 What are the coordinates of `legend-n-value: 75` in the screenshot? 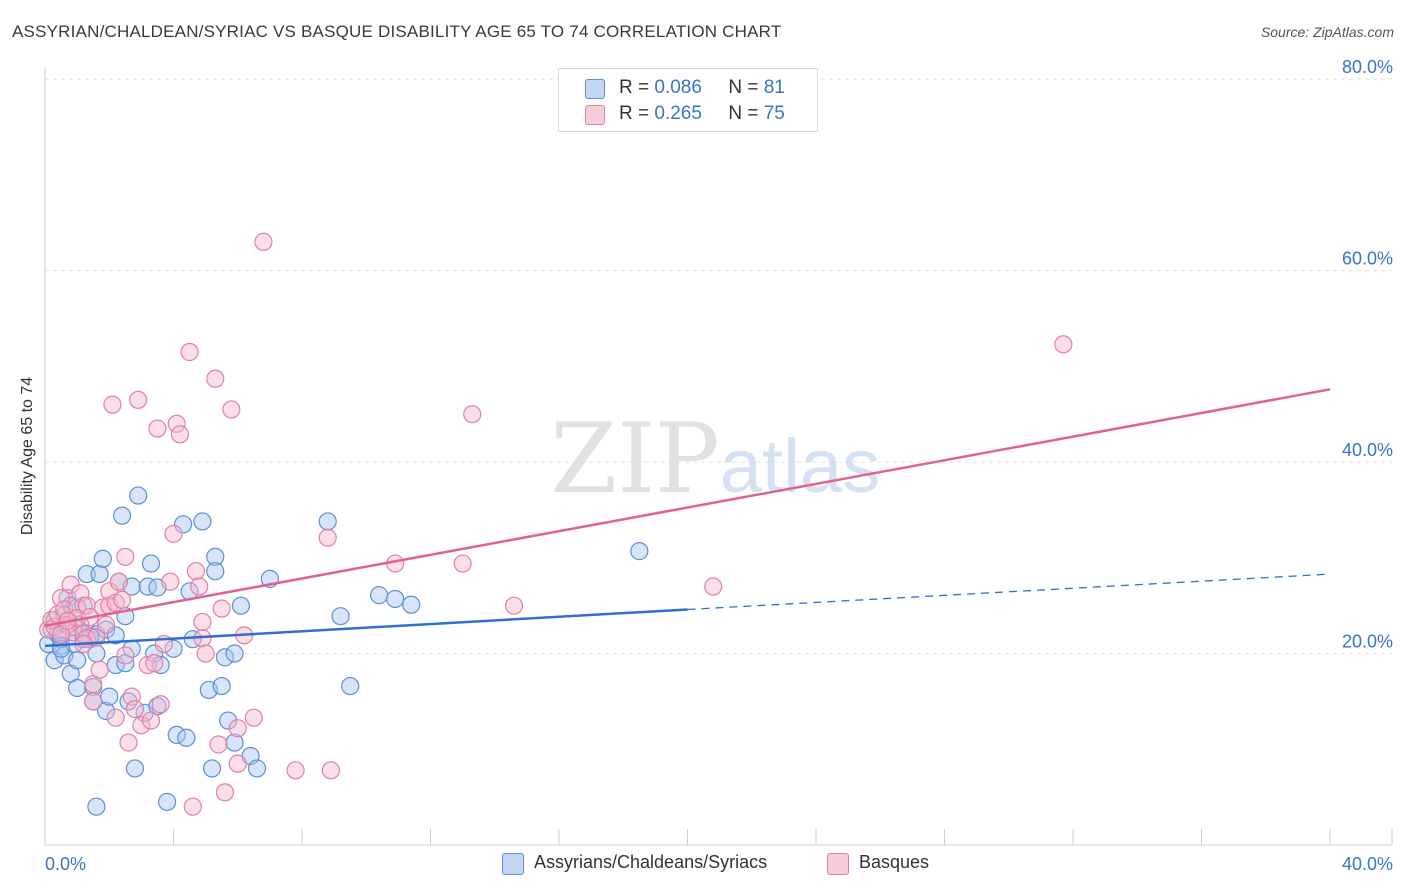 It's located at (774, 113).